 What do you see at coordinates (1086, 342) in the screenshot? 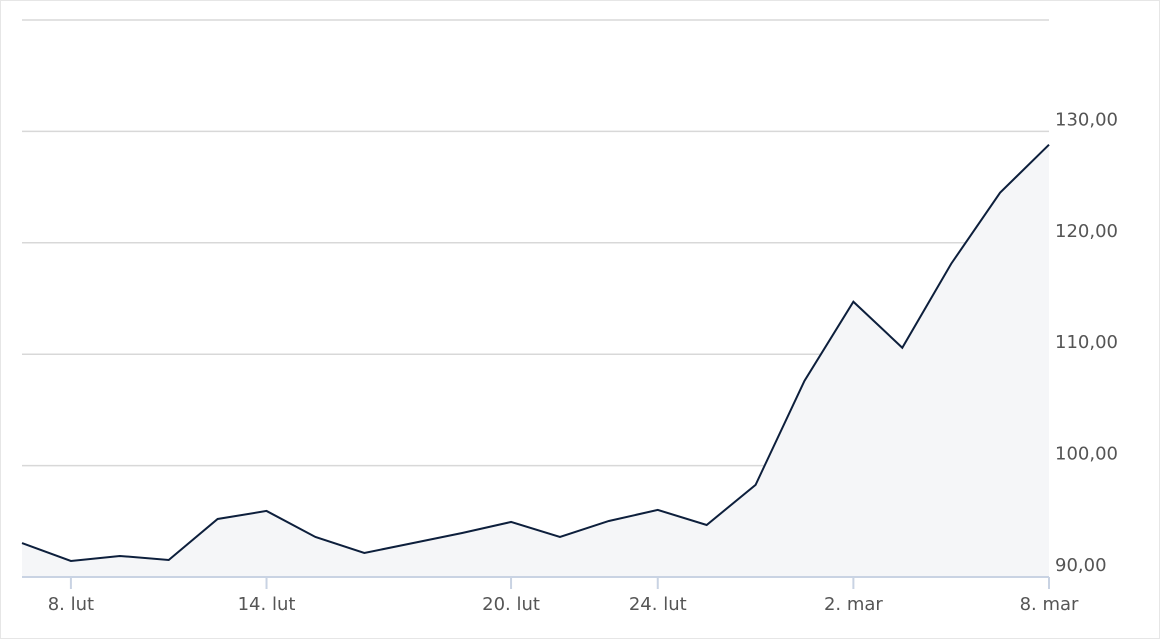
I see `y-tick-label: 110,00` at bounding box center [1086, 342].